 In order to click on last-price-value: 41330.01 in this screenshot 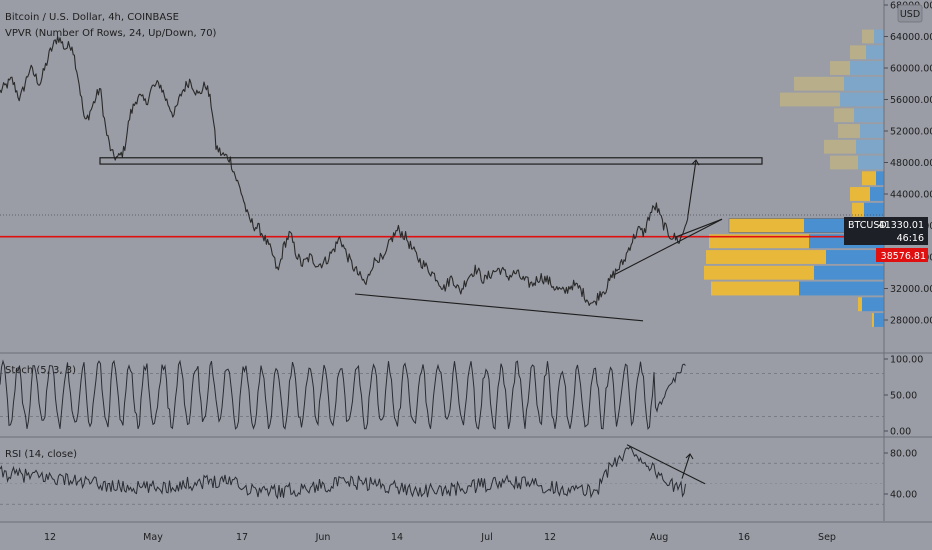, I will do `click(901, 225)`.